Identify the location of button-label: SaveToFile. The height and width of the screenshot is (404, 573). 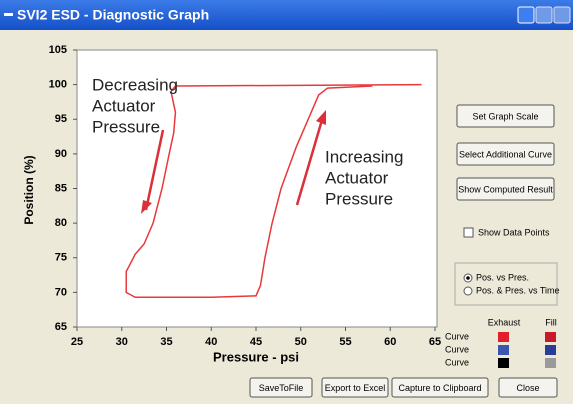
(281, 388).